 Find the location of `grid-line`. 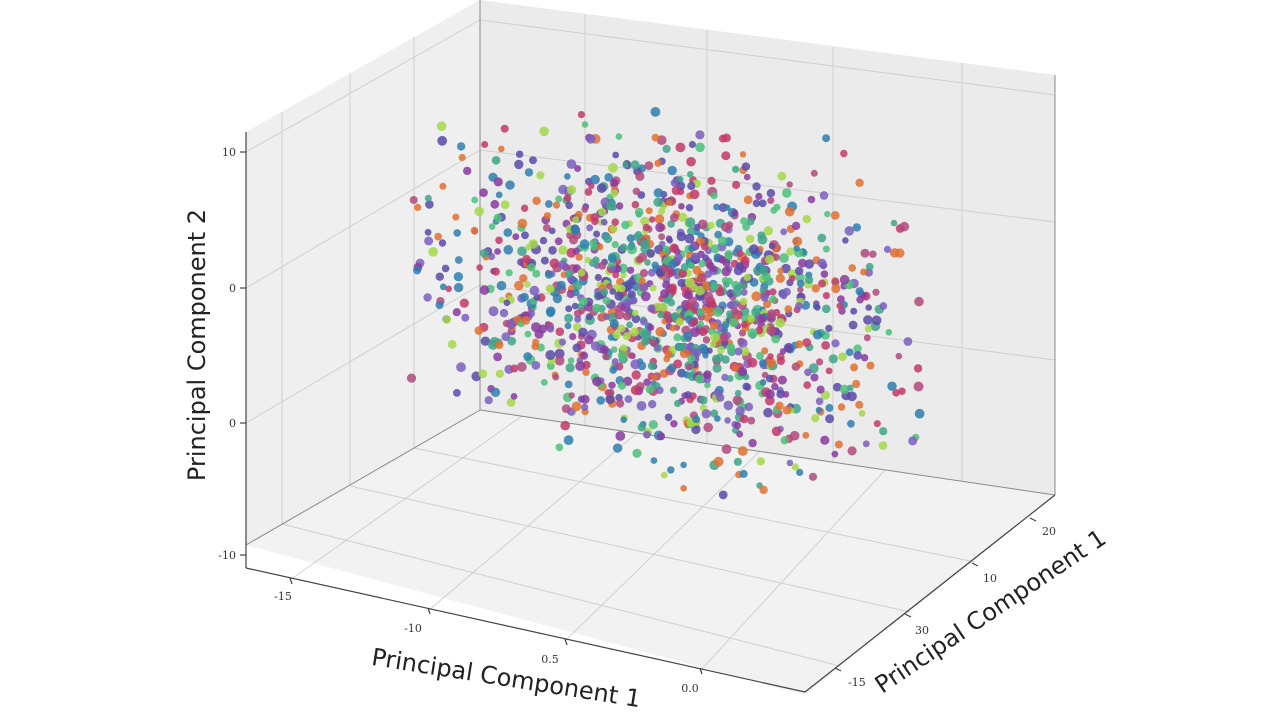

grid-line is located at coordinates (363, 219).